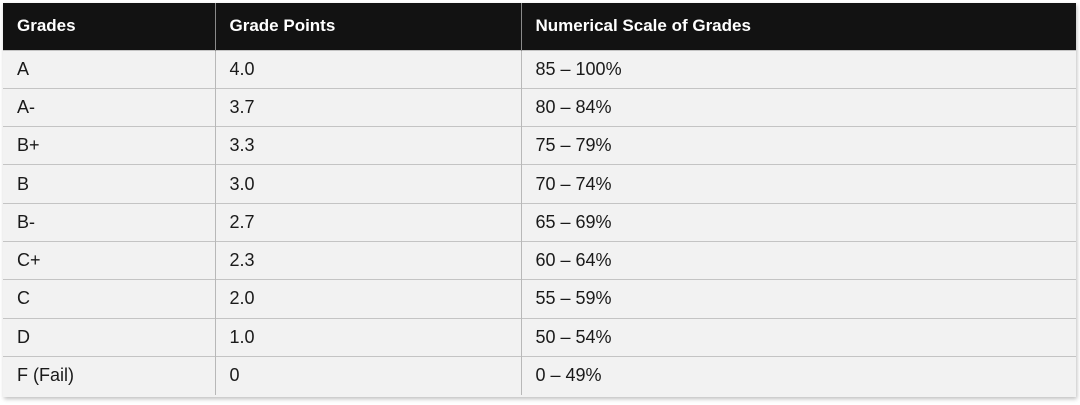 The image size is (1080, 405). Describe the element at coordinates (798, 107) in the screenshot. I see `numerical-scale-cell: 80 – 84%` at that location.